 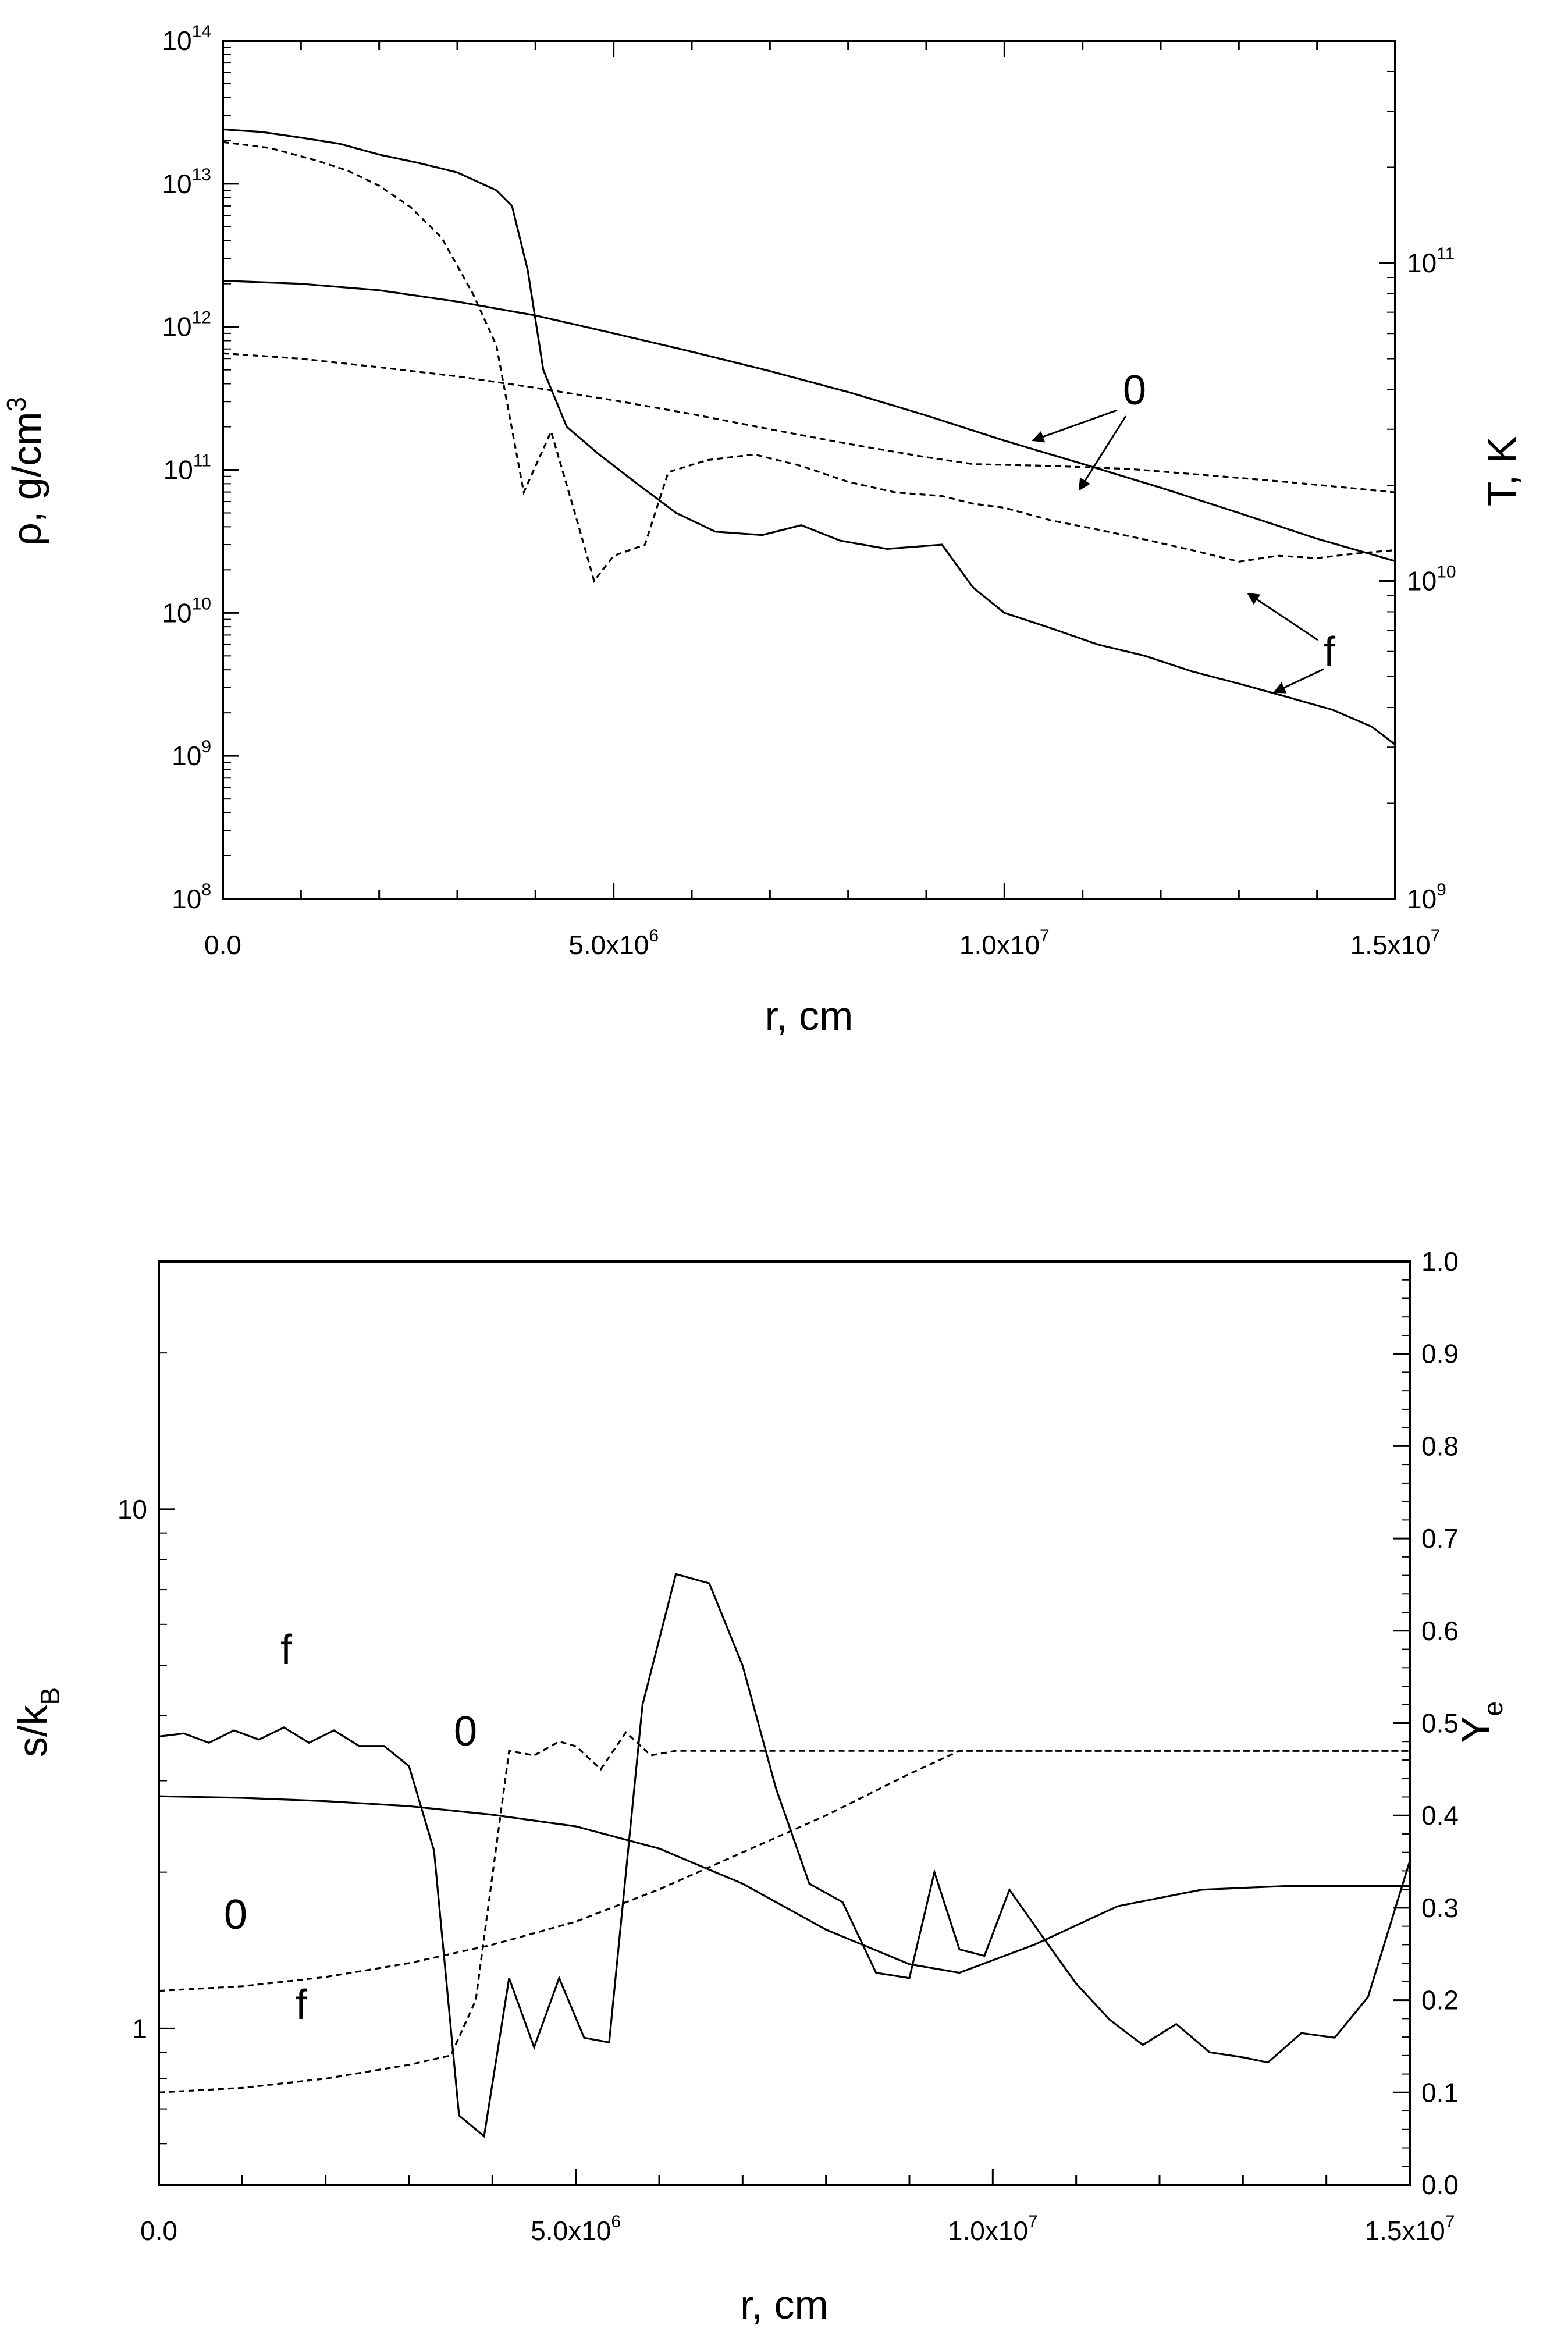 What do you see at coordinates (302, 2005) in the screenshot?
I see `annotation-f-ye: f` at bounding box center [302, 2005].